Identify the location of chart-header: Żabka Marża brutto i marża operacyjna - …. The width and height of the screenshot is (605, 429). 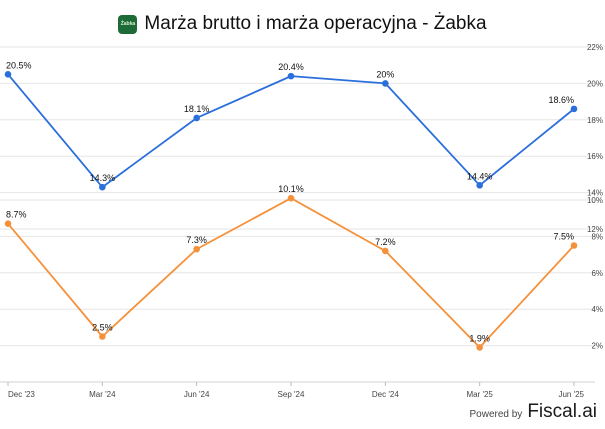
(302, 24).